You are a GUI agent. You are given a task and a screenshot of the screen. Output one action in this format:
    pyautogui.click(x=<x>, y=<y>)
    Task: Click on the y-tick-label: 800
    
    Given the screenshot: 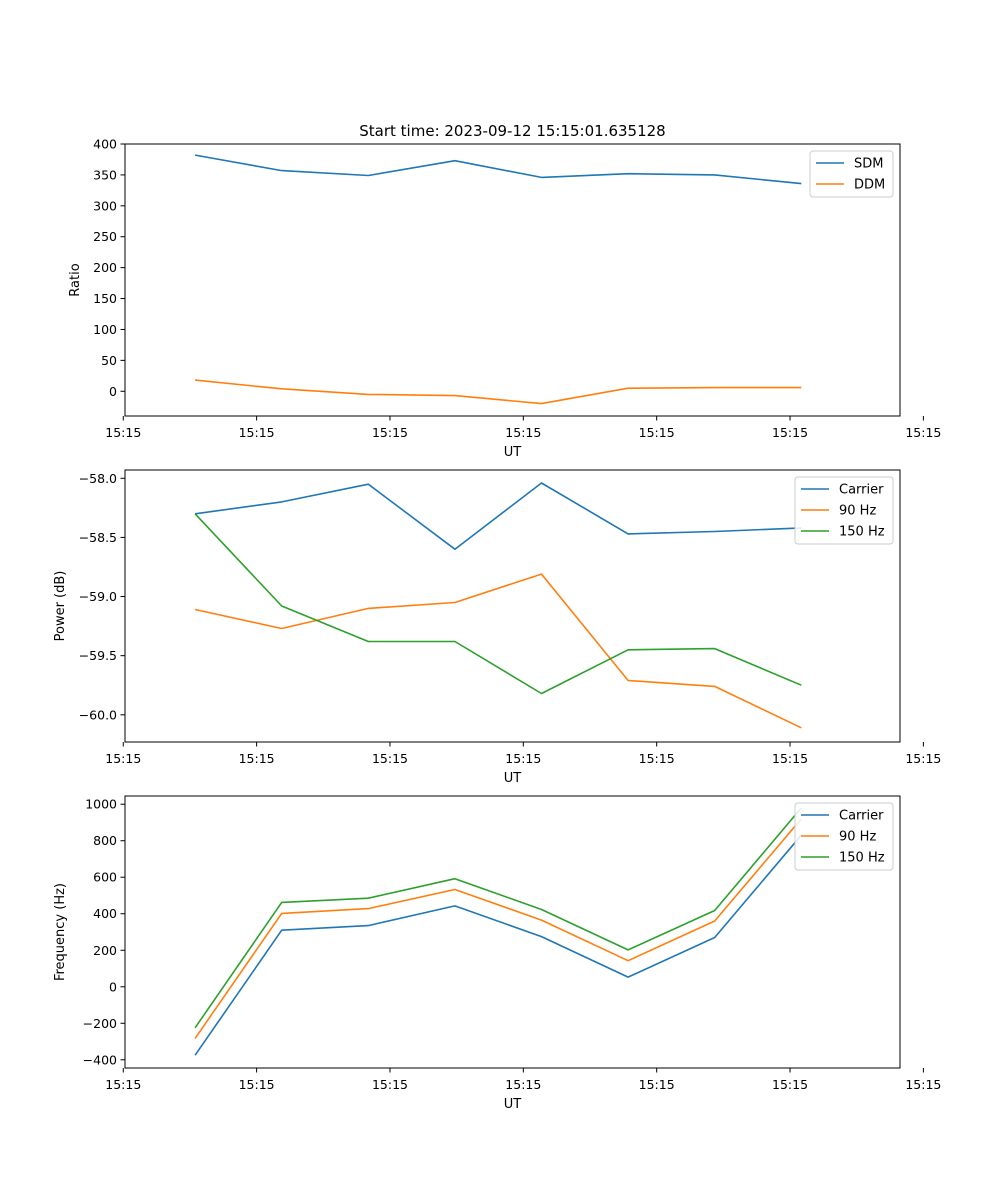 What is the action you would take?
    pyautogui.click(x=105, y=840)
    